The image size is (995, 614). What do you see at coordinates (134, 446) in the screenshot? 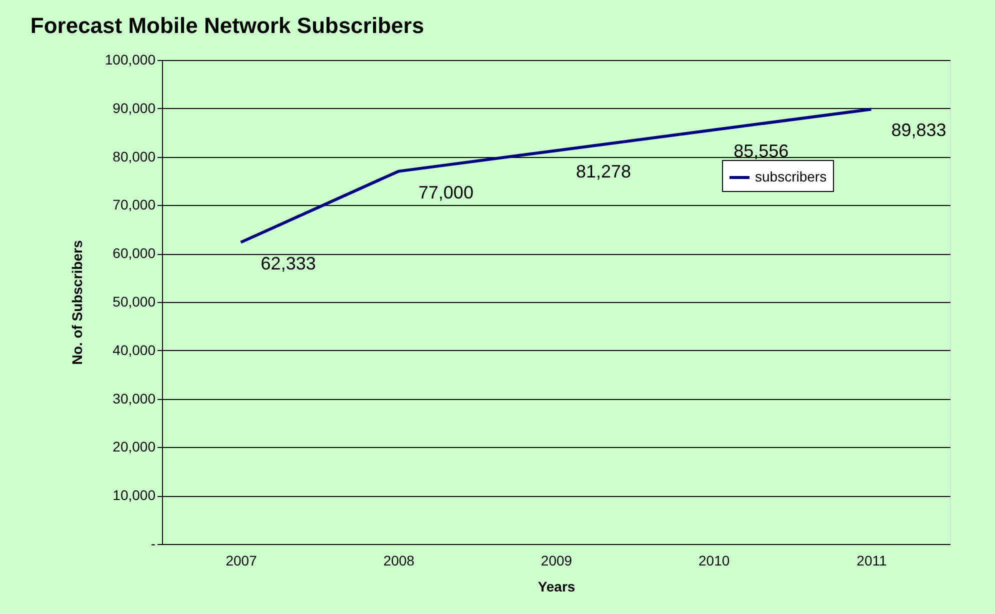
I see `y-tick-label: 20,000` at bounding box center [134, 446].